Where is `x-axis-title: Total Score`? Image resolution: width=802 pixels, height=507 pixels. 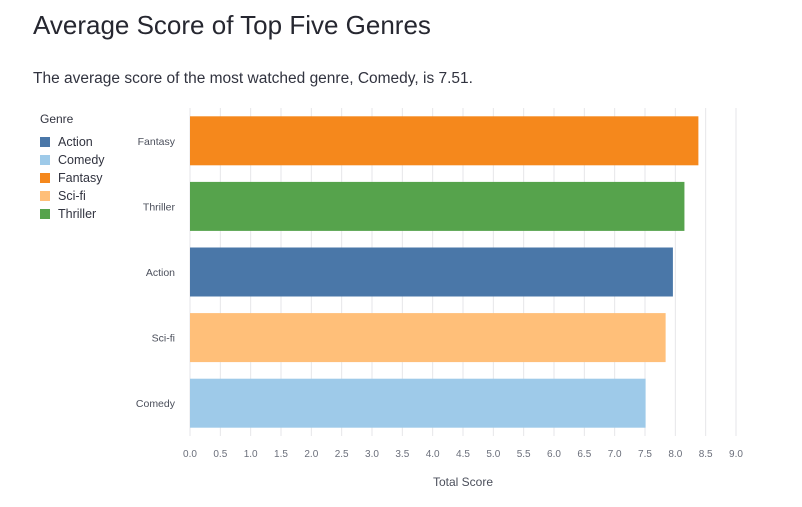
x-axis-title: Total Score is located at coordinates (463, 482).